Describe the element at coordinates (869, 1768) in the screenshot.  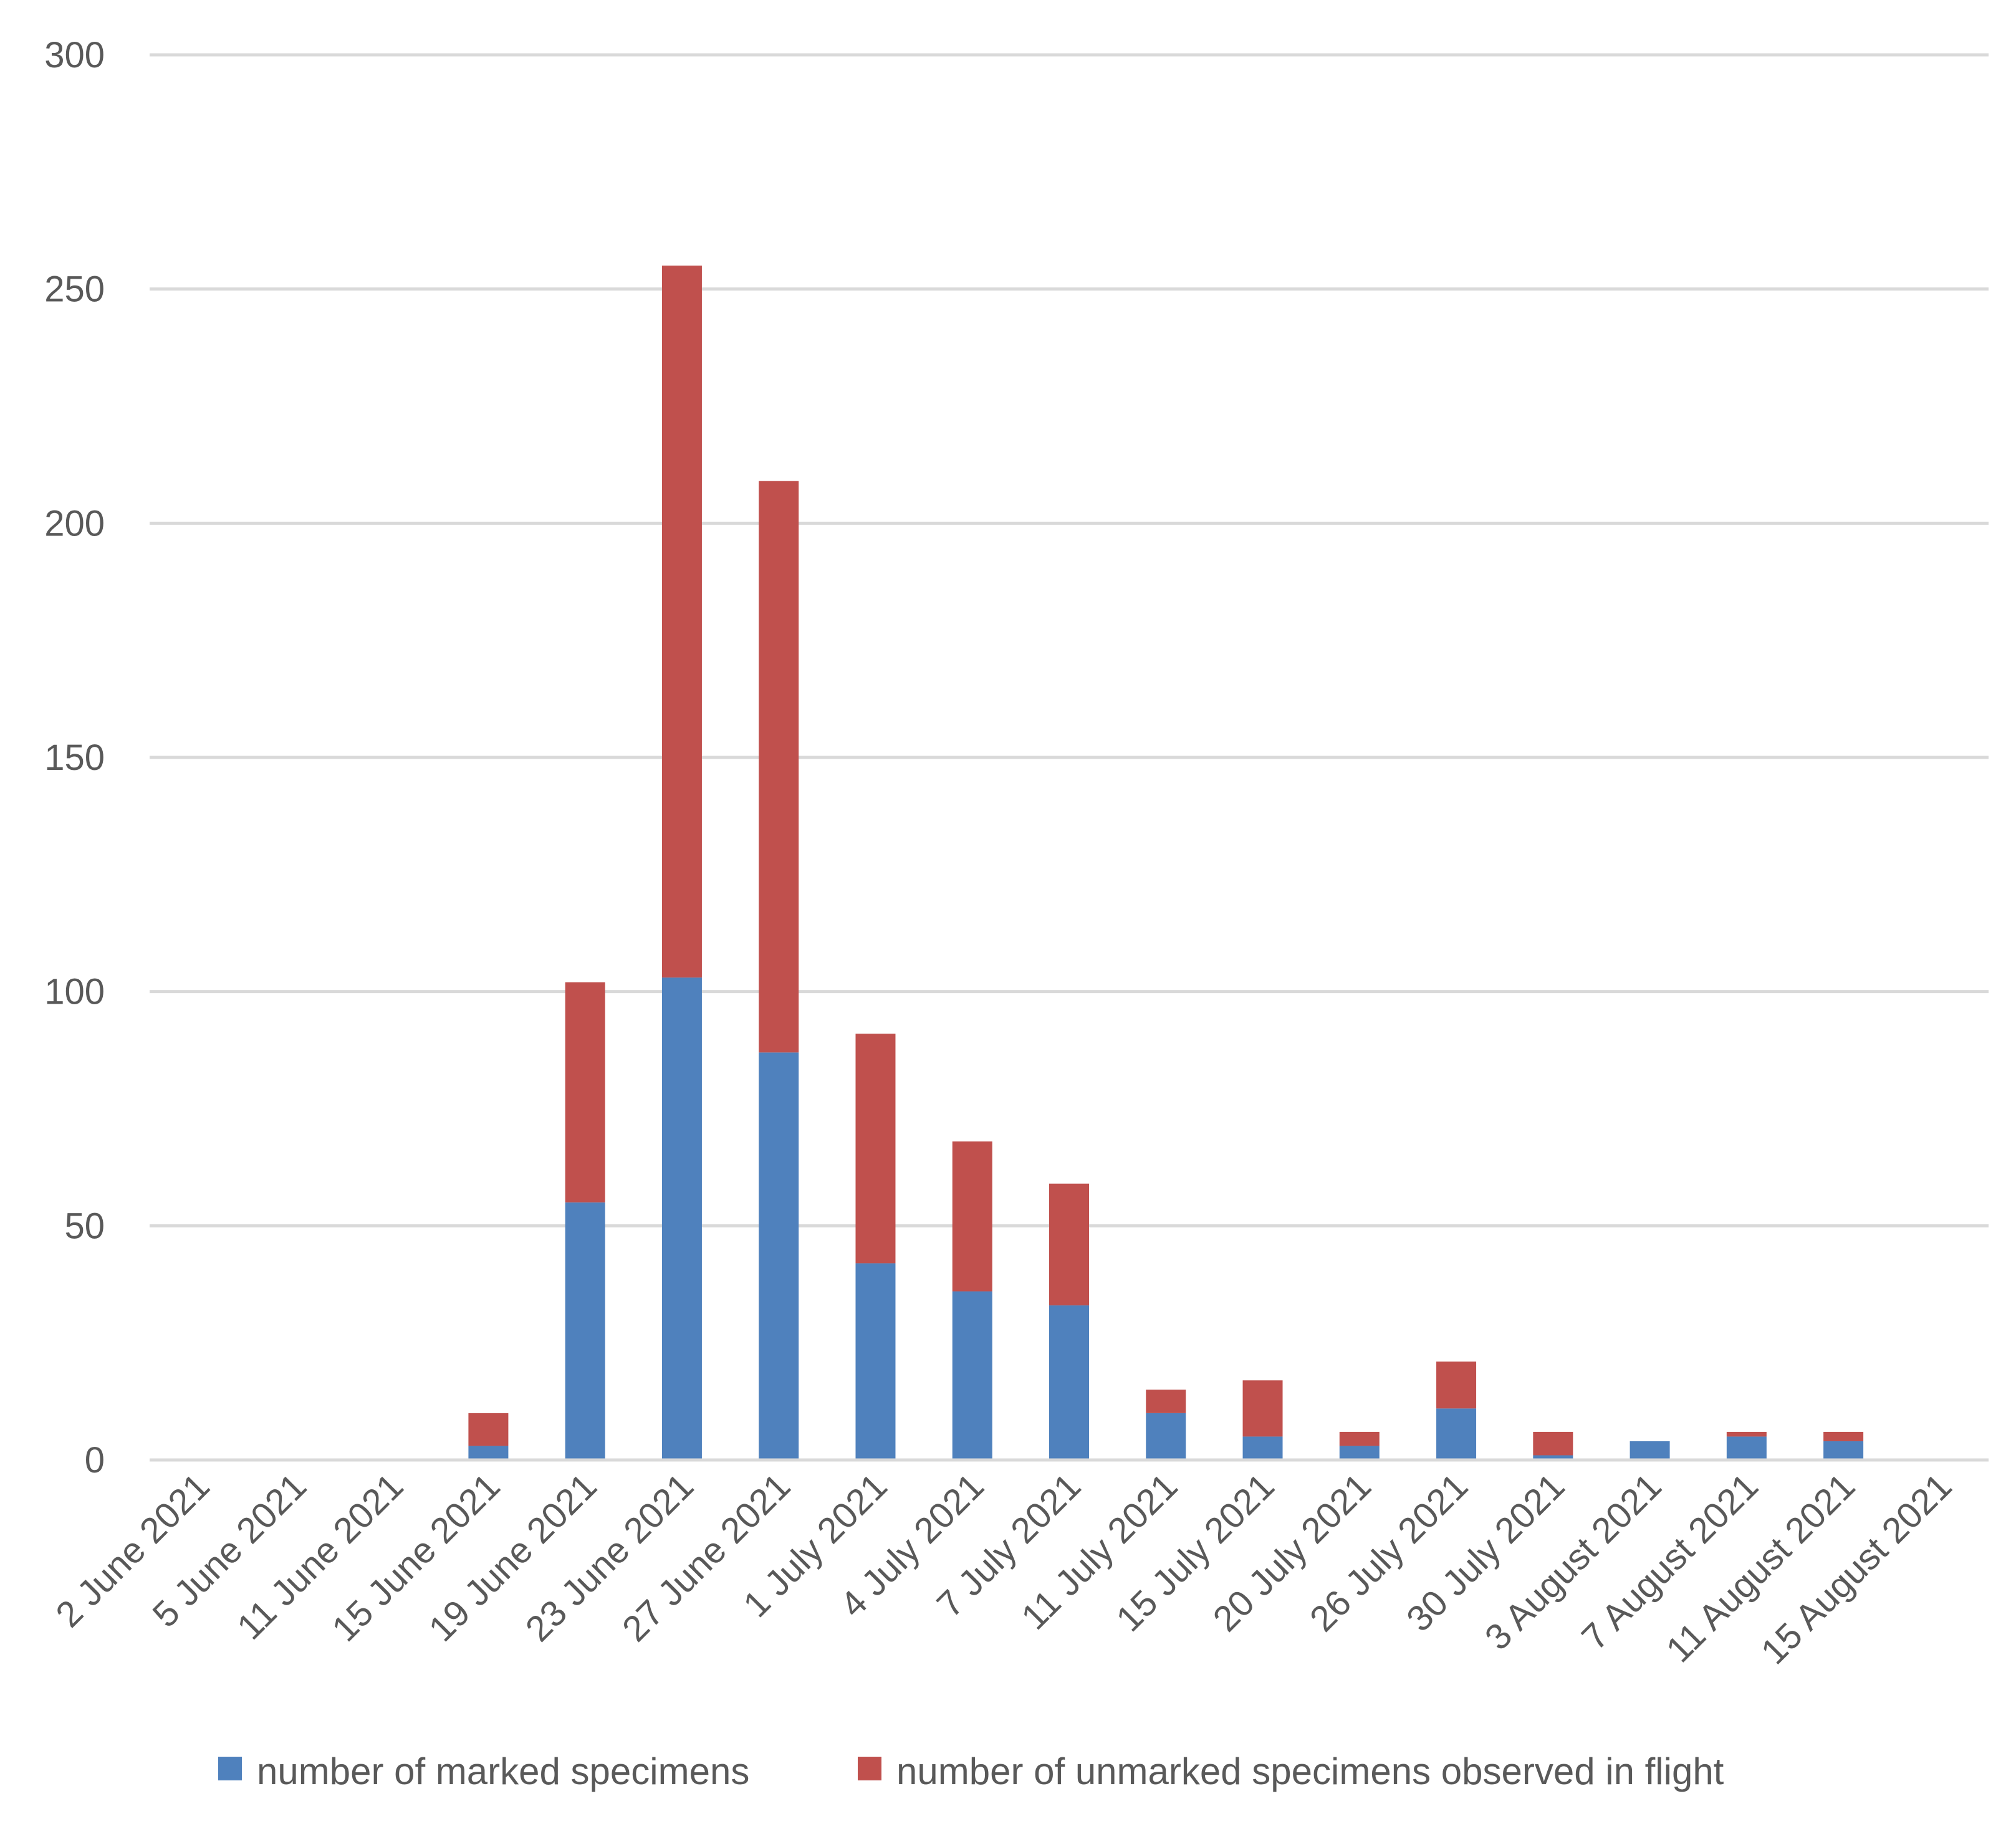
I see `legend-swatch-unmarked` at that location.